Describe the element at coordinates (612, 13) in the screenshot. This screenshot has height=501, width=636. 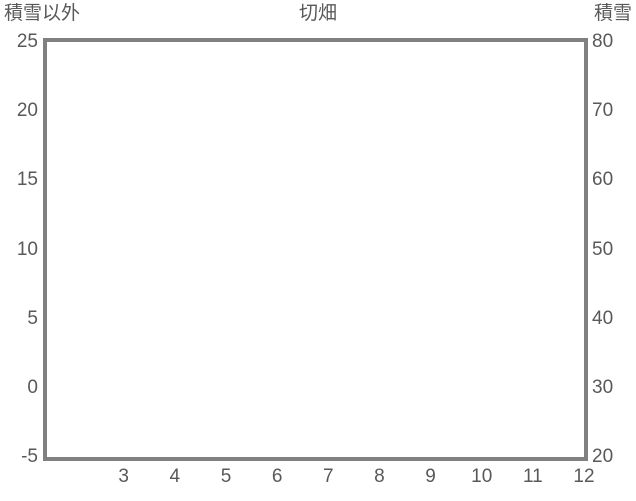
I see `right-axis-unit-label: 積雪` at that location.